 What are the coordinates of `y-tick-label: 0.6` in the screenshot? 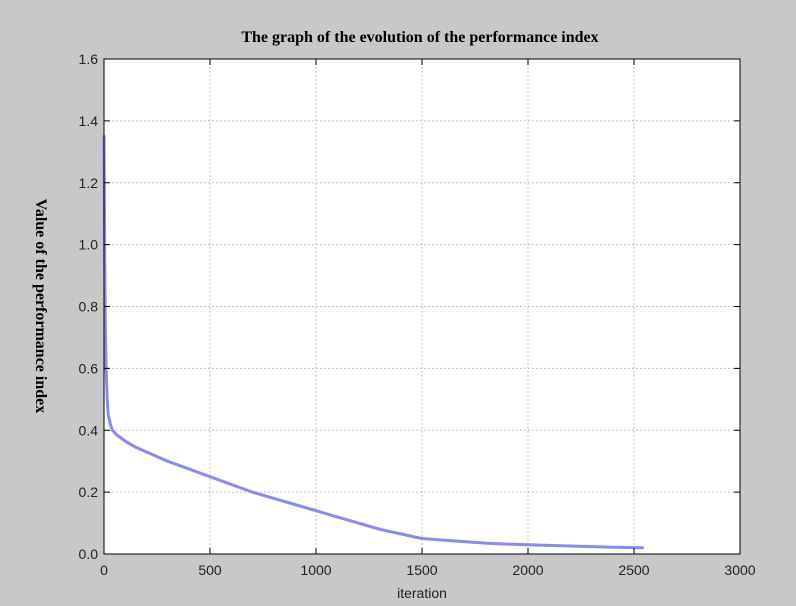 It's located at (89, 368).